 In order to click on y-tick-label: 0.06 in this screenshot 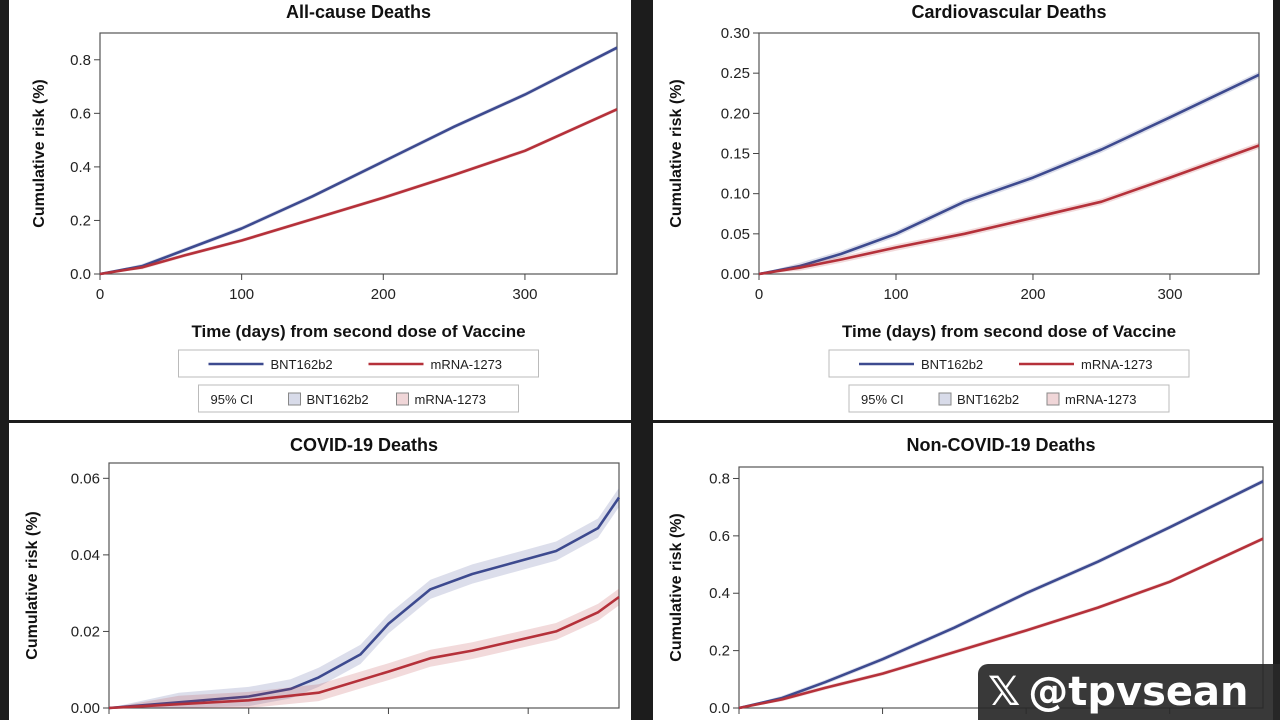, I will do `click(85, 478)`.